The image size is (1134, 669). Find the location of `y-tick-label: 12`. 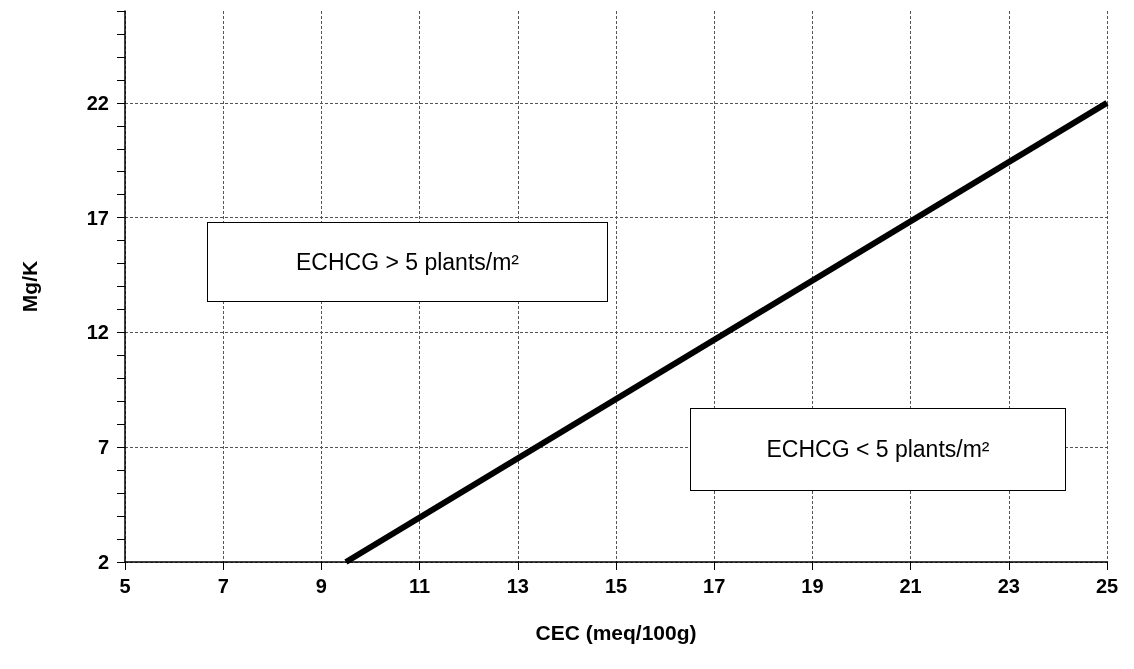

y-tick-label: 12 is located at coordinates (97, 332).